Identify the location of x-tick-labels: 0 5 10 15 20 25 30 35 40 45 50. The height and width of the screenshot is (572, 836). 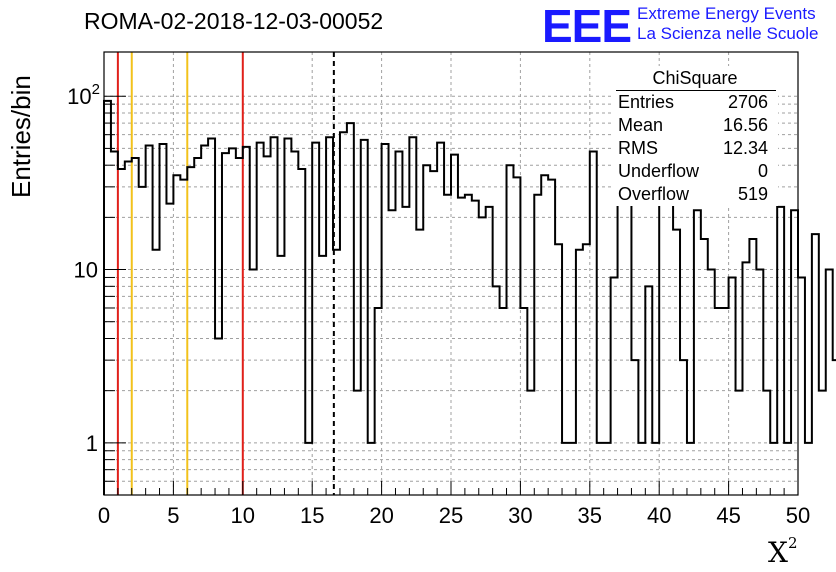
(454, 515).